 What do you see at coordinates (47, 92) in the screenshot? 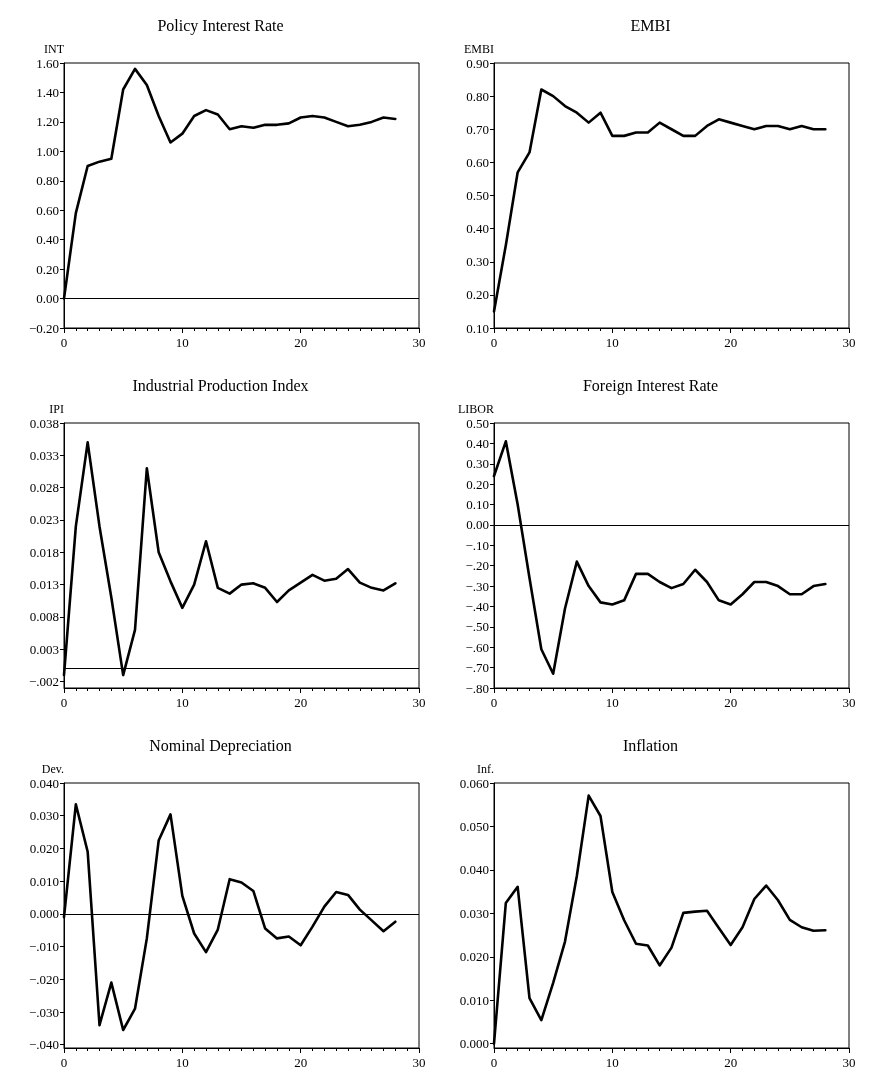
I see `y-tick-label: 1.40` at bounding box center [47, 92].